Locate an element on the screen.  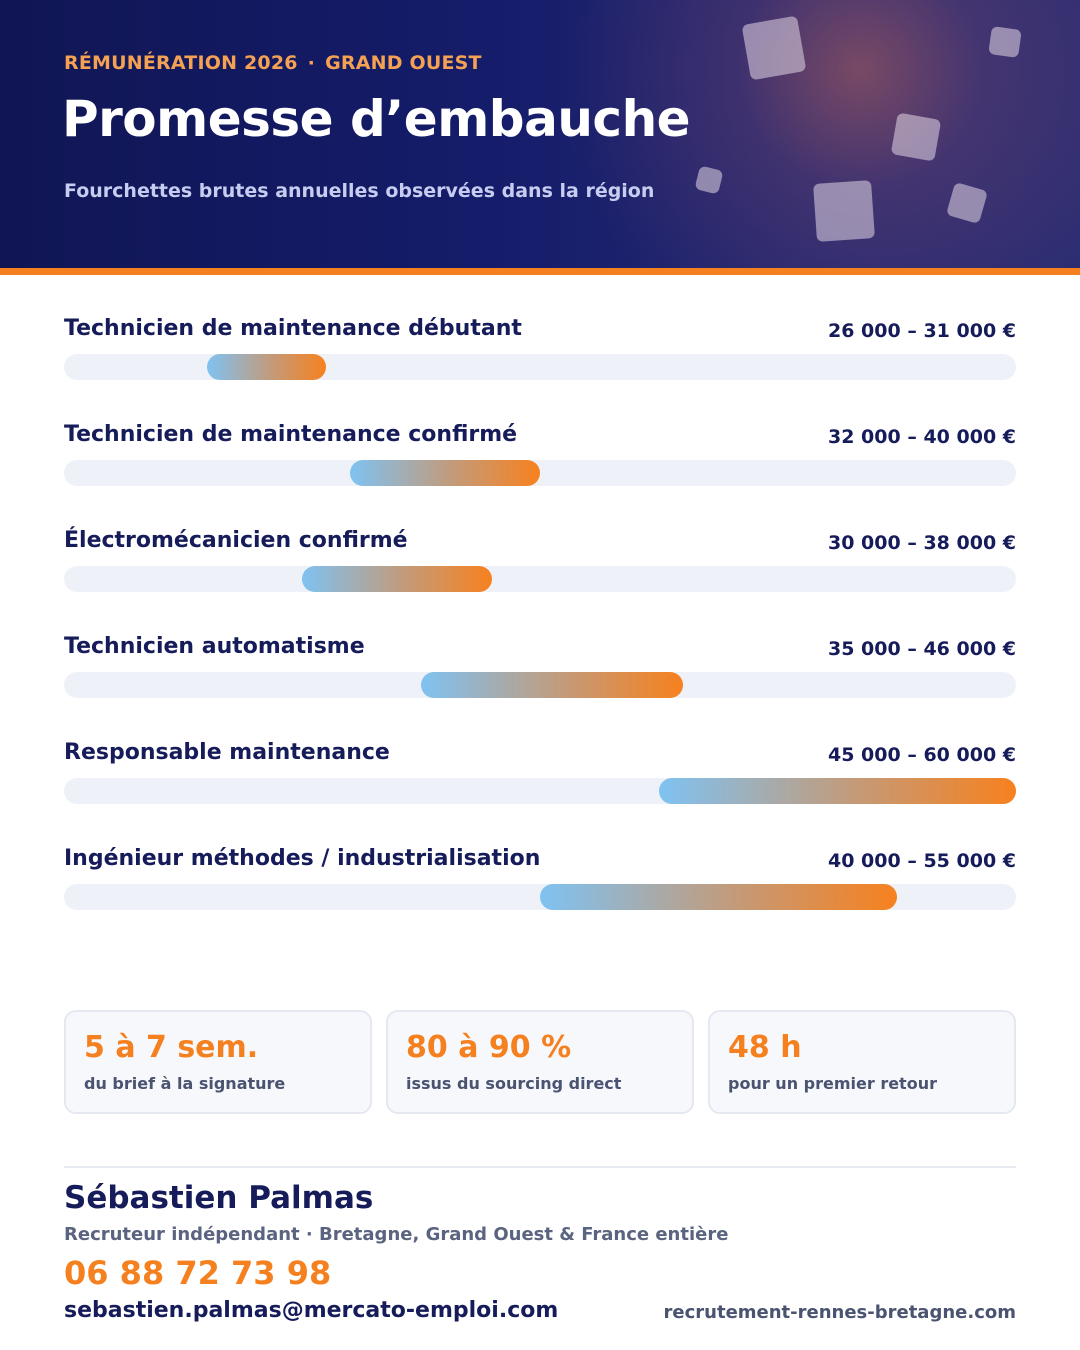
job-title: Électromécanicien confirmé is located at coordinates (236, 540).